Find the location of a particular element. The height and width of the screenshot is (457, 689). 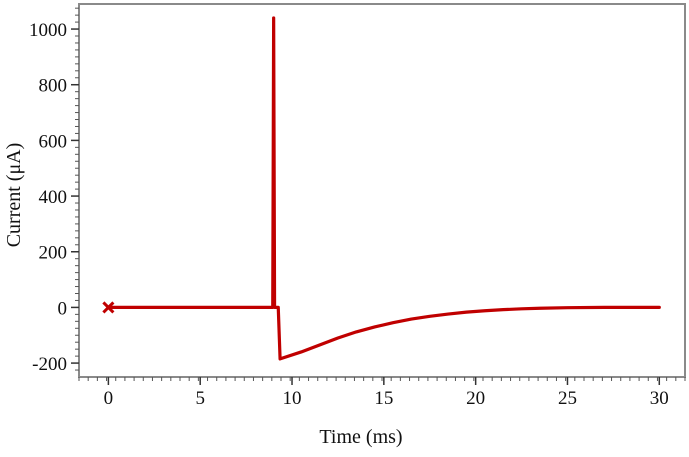

x-tick-label: 25 is located at coordinates (567, 398).